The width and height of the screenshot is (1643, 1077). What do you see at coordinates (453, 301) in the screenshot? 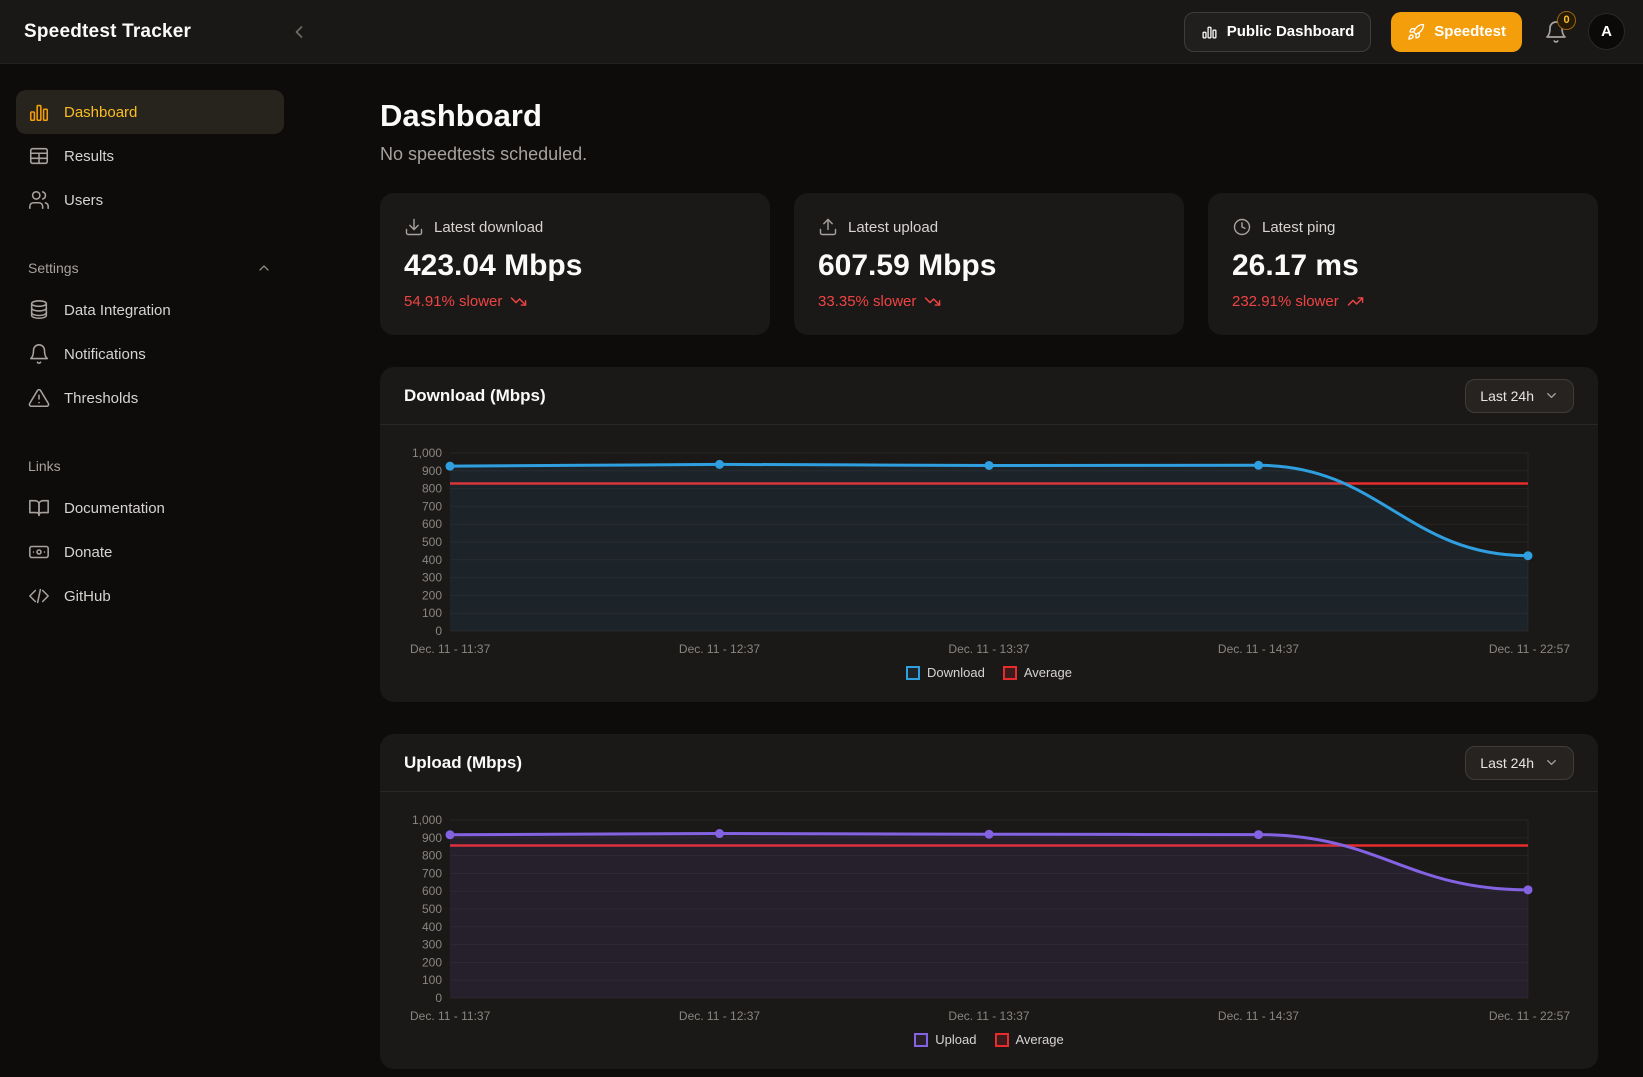
I see `stat-delta-text: 54.91% slower` at bounding box center [453, 301].